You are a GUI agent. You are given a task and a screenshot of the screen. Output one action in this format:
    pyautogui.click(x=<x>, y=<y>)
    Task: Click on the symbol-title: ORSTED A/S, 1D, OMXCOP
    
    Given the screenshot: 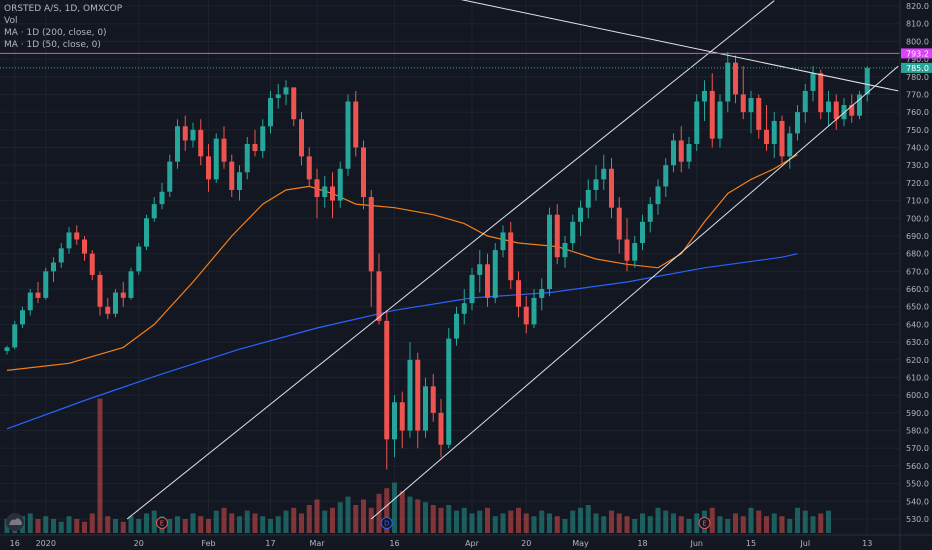 What is the action you would take?
    pyautogui.click(x=63, y=9)
    